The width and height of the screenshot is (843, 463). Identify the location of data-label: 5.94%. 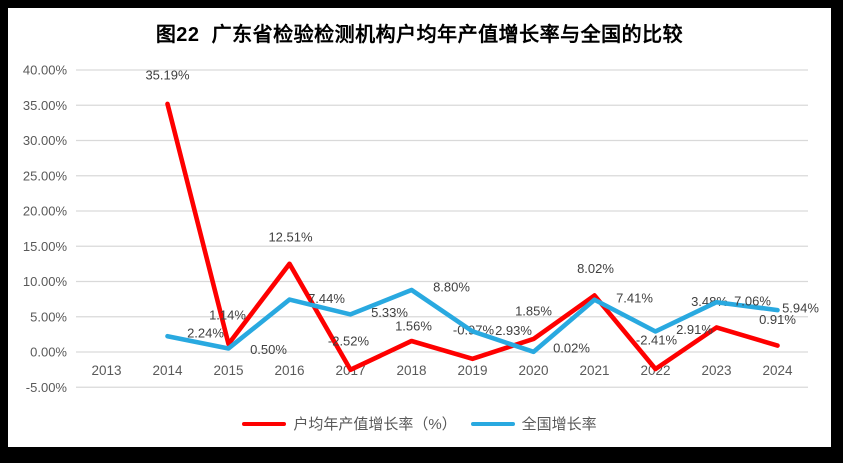
(800, 308).